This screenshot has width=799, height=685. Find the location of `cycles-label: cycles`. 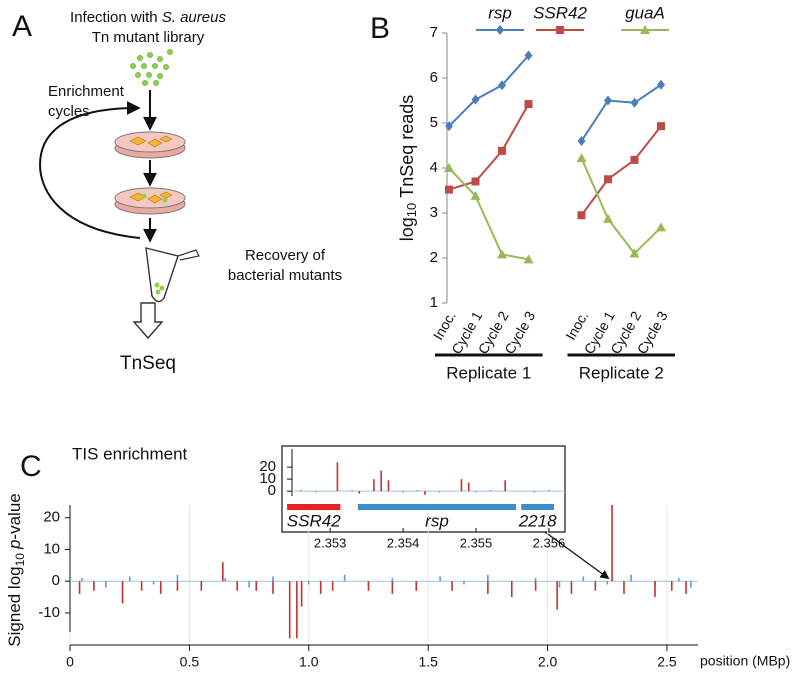

cycles-label: cycles is located at coordinates (69, 111).